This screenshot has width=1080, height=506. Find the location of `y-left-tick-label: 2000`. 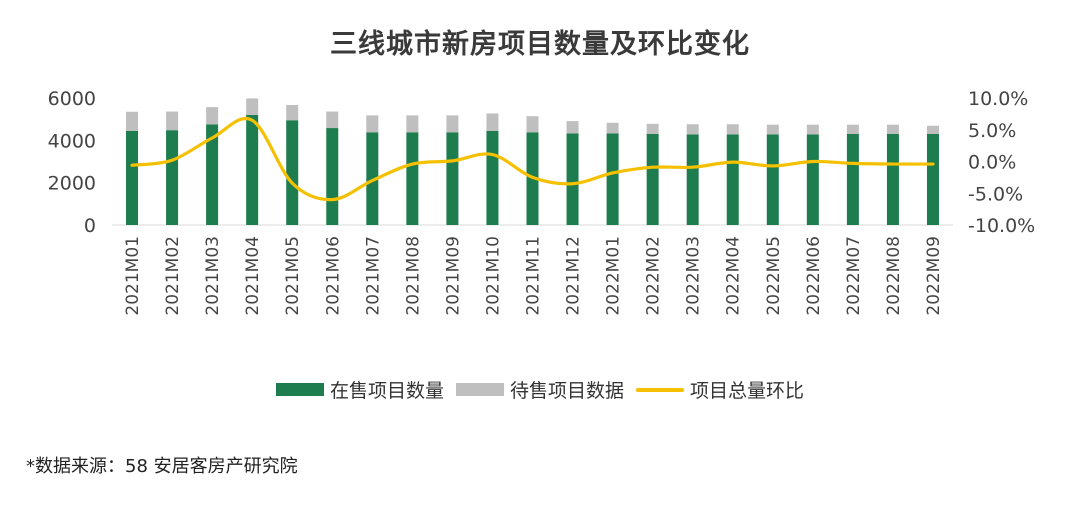

y-left-tick-label: 2000 is located at coordinates (72, 184).